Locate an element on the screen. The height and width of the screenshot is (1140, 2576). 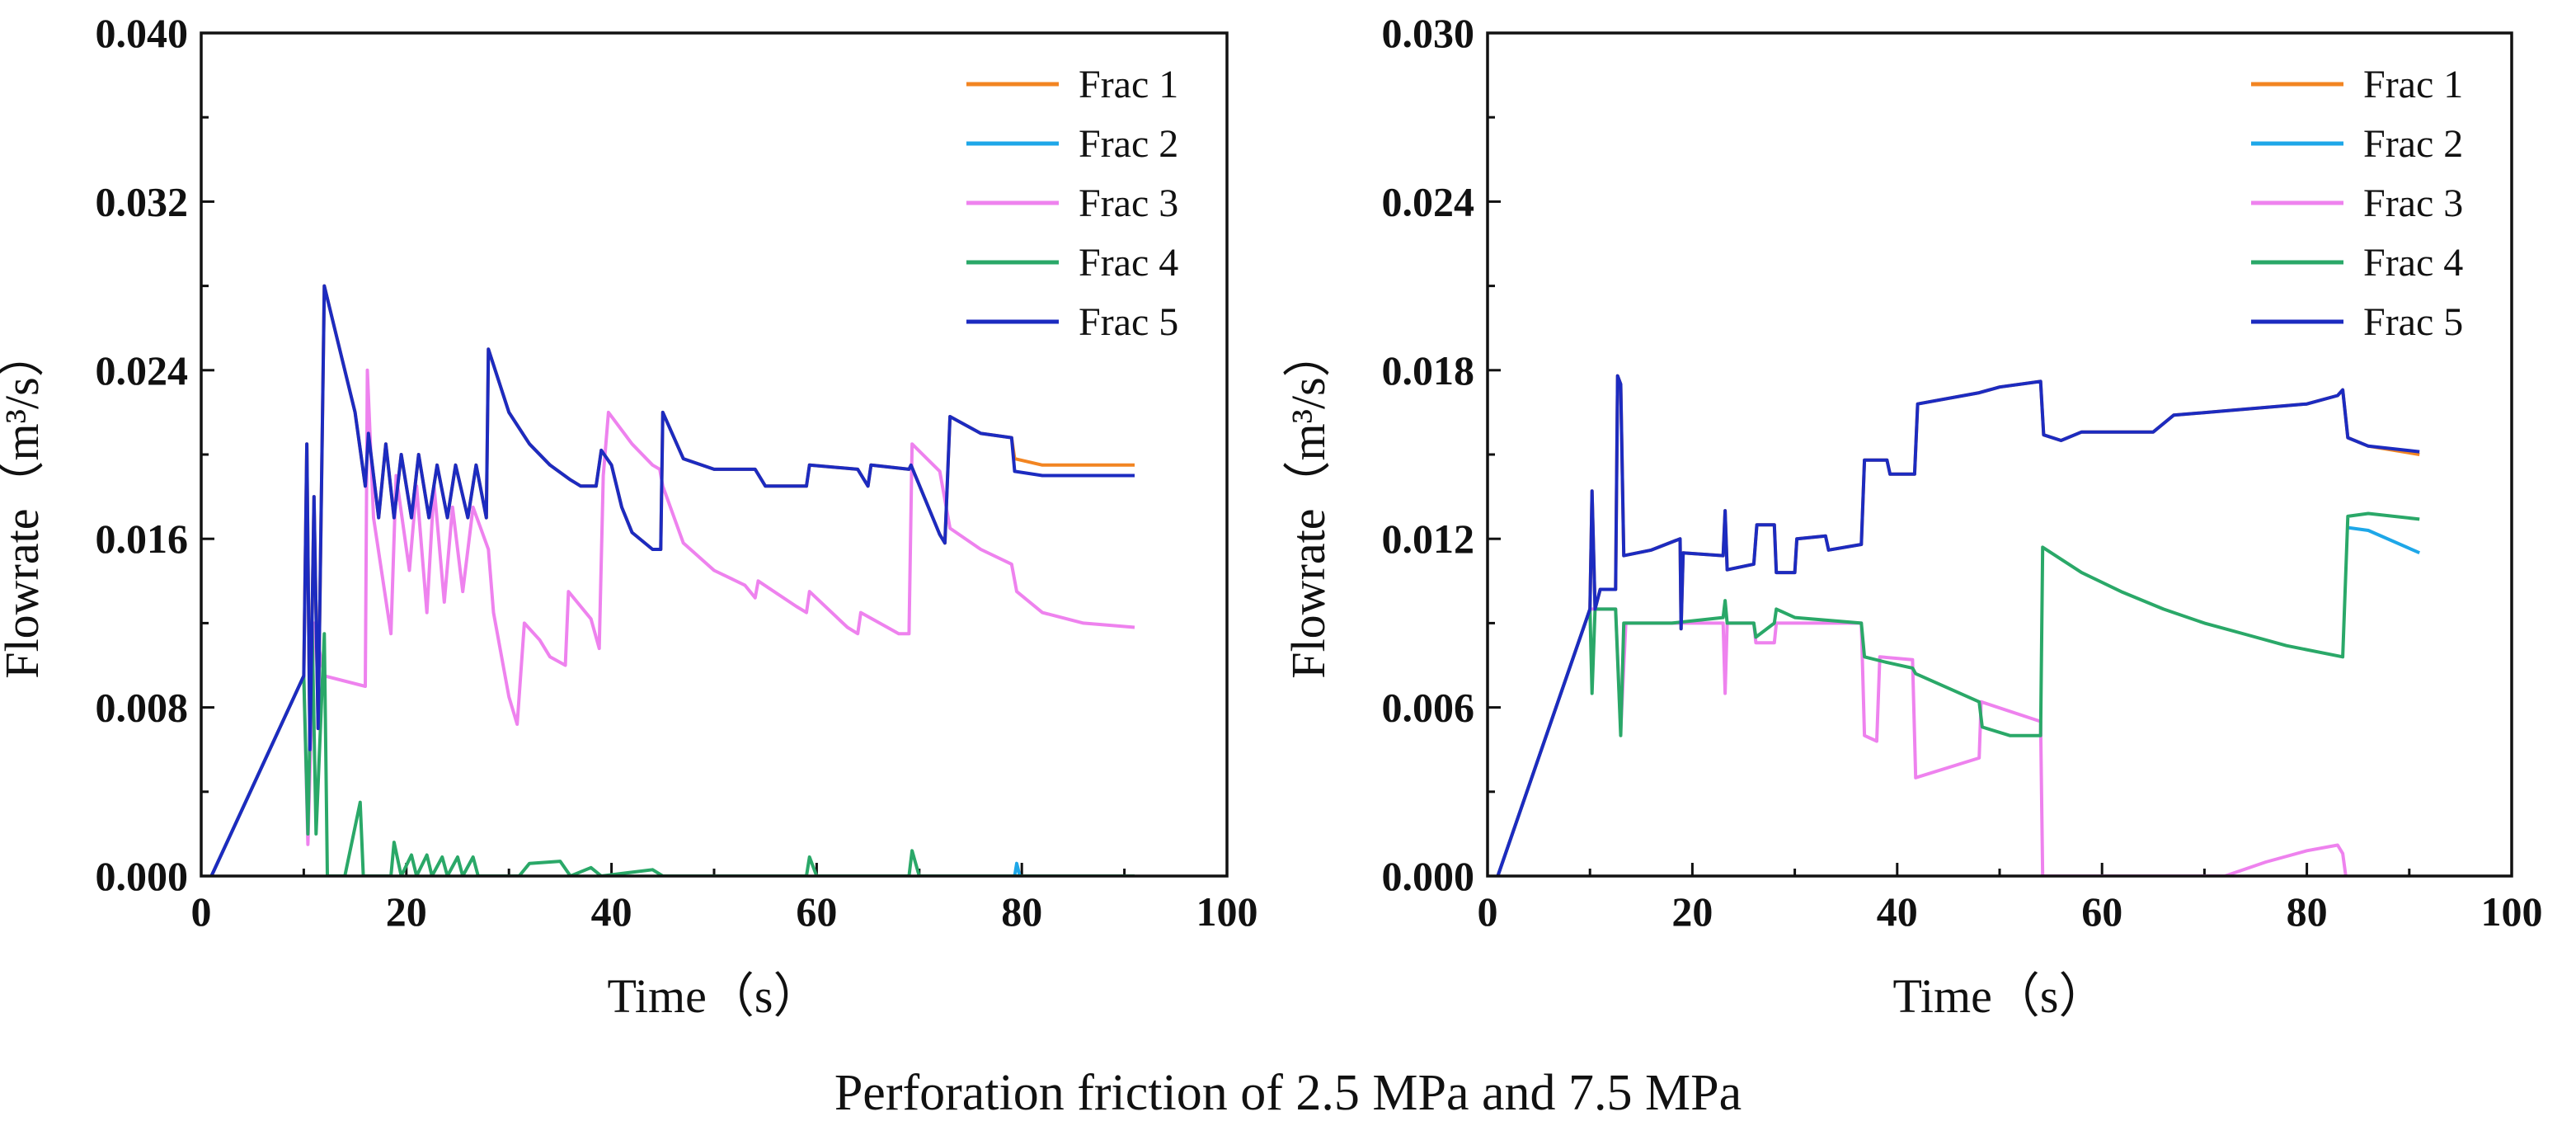
y-tick-label: 0.030 is located at coordinates (1428, 33).